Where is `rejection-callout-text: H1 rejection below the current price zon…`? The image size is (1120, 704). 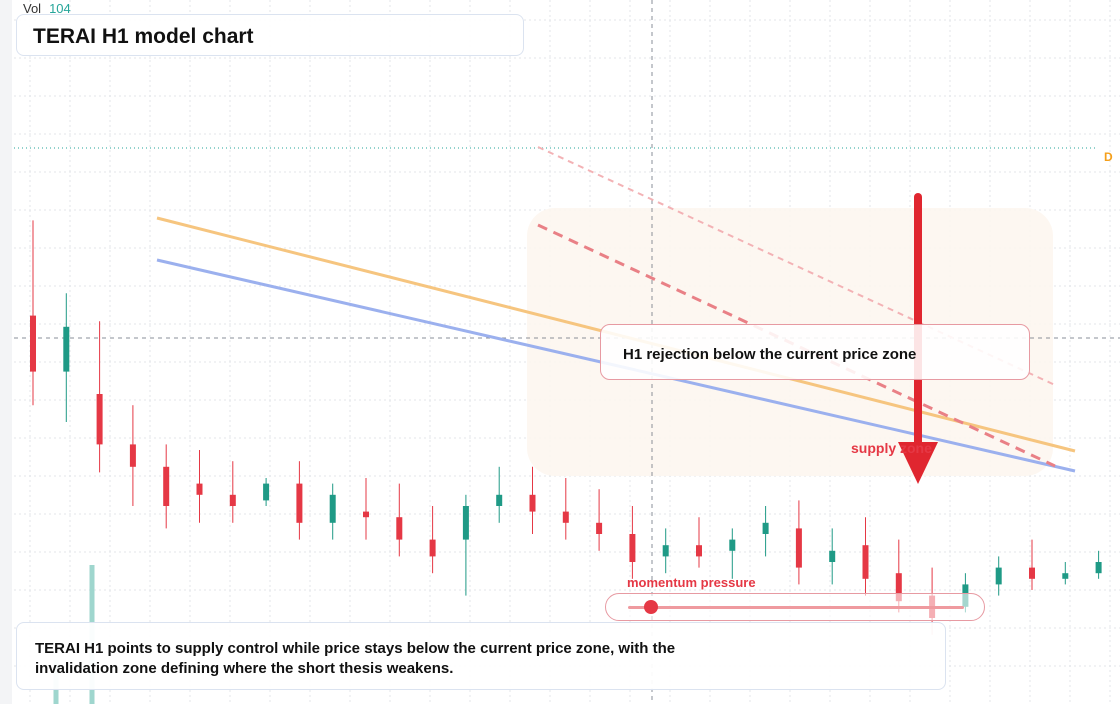
rejection-callout-text: H1 rejection below the current price zon… is located at coordinates (770, 354).